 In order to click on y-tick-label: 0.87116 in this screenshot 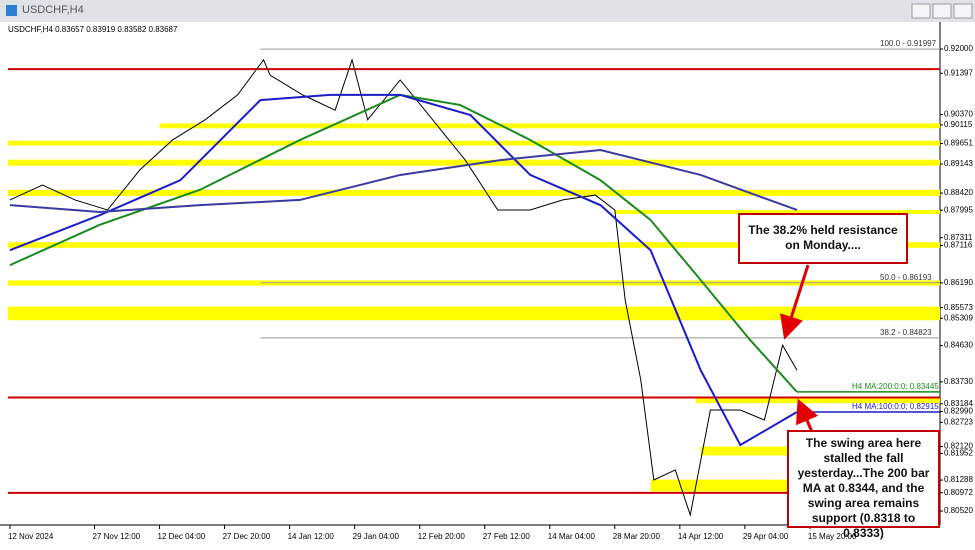, I will do `click(958, 245)`.